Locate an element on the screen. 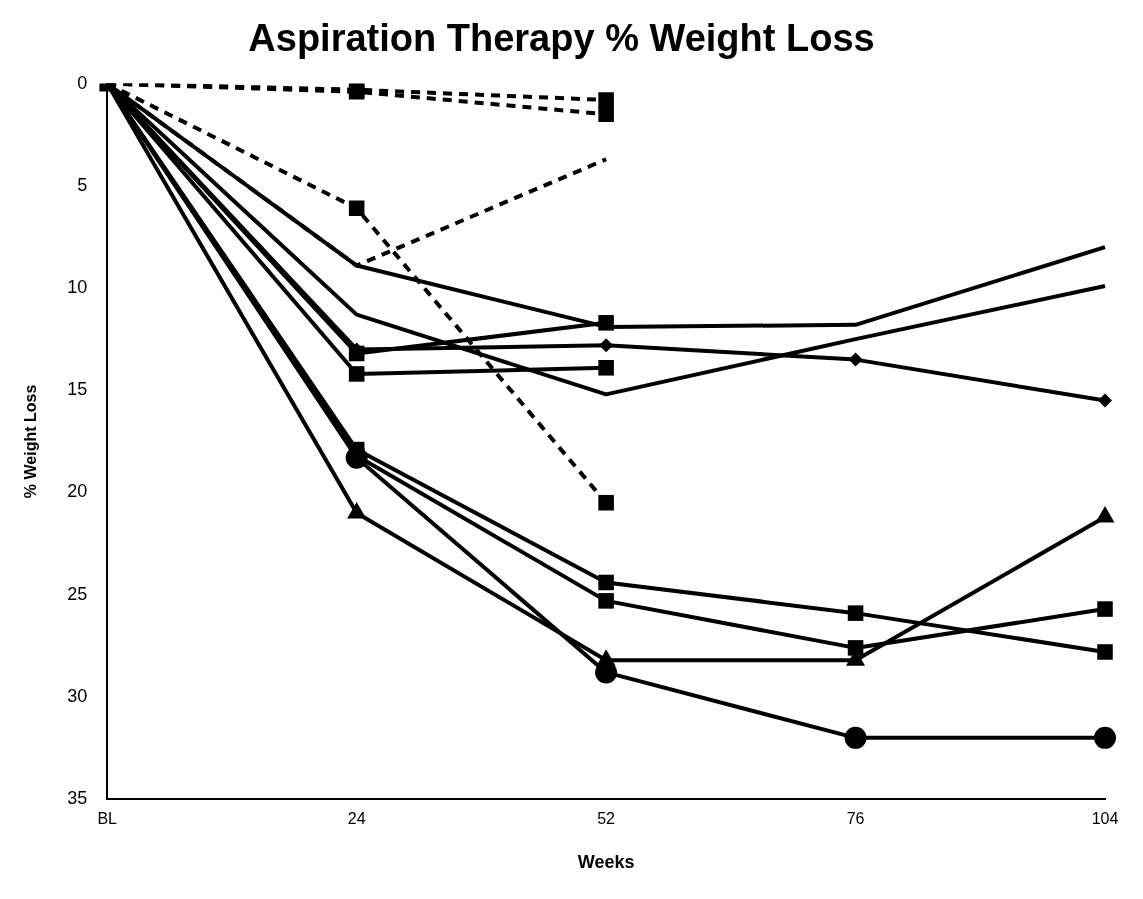 This screenshot has height=899, width=1143. chart-title: Aspiration Therapy % Weight Loss is located at coordinates (561, 38).